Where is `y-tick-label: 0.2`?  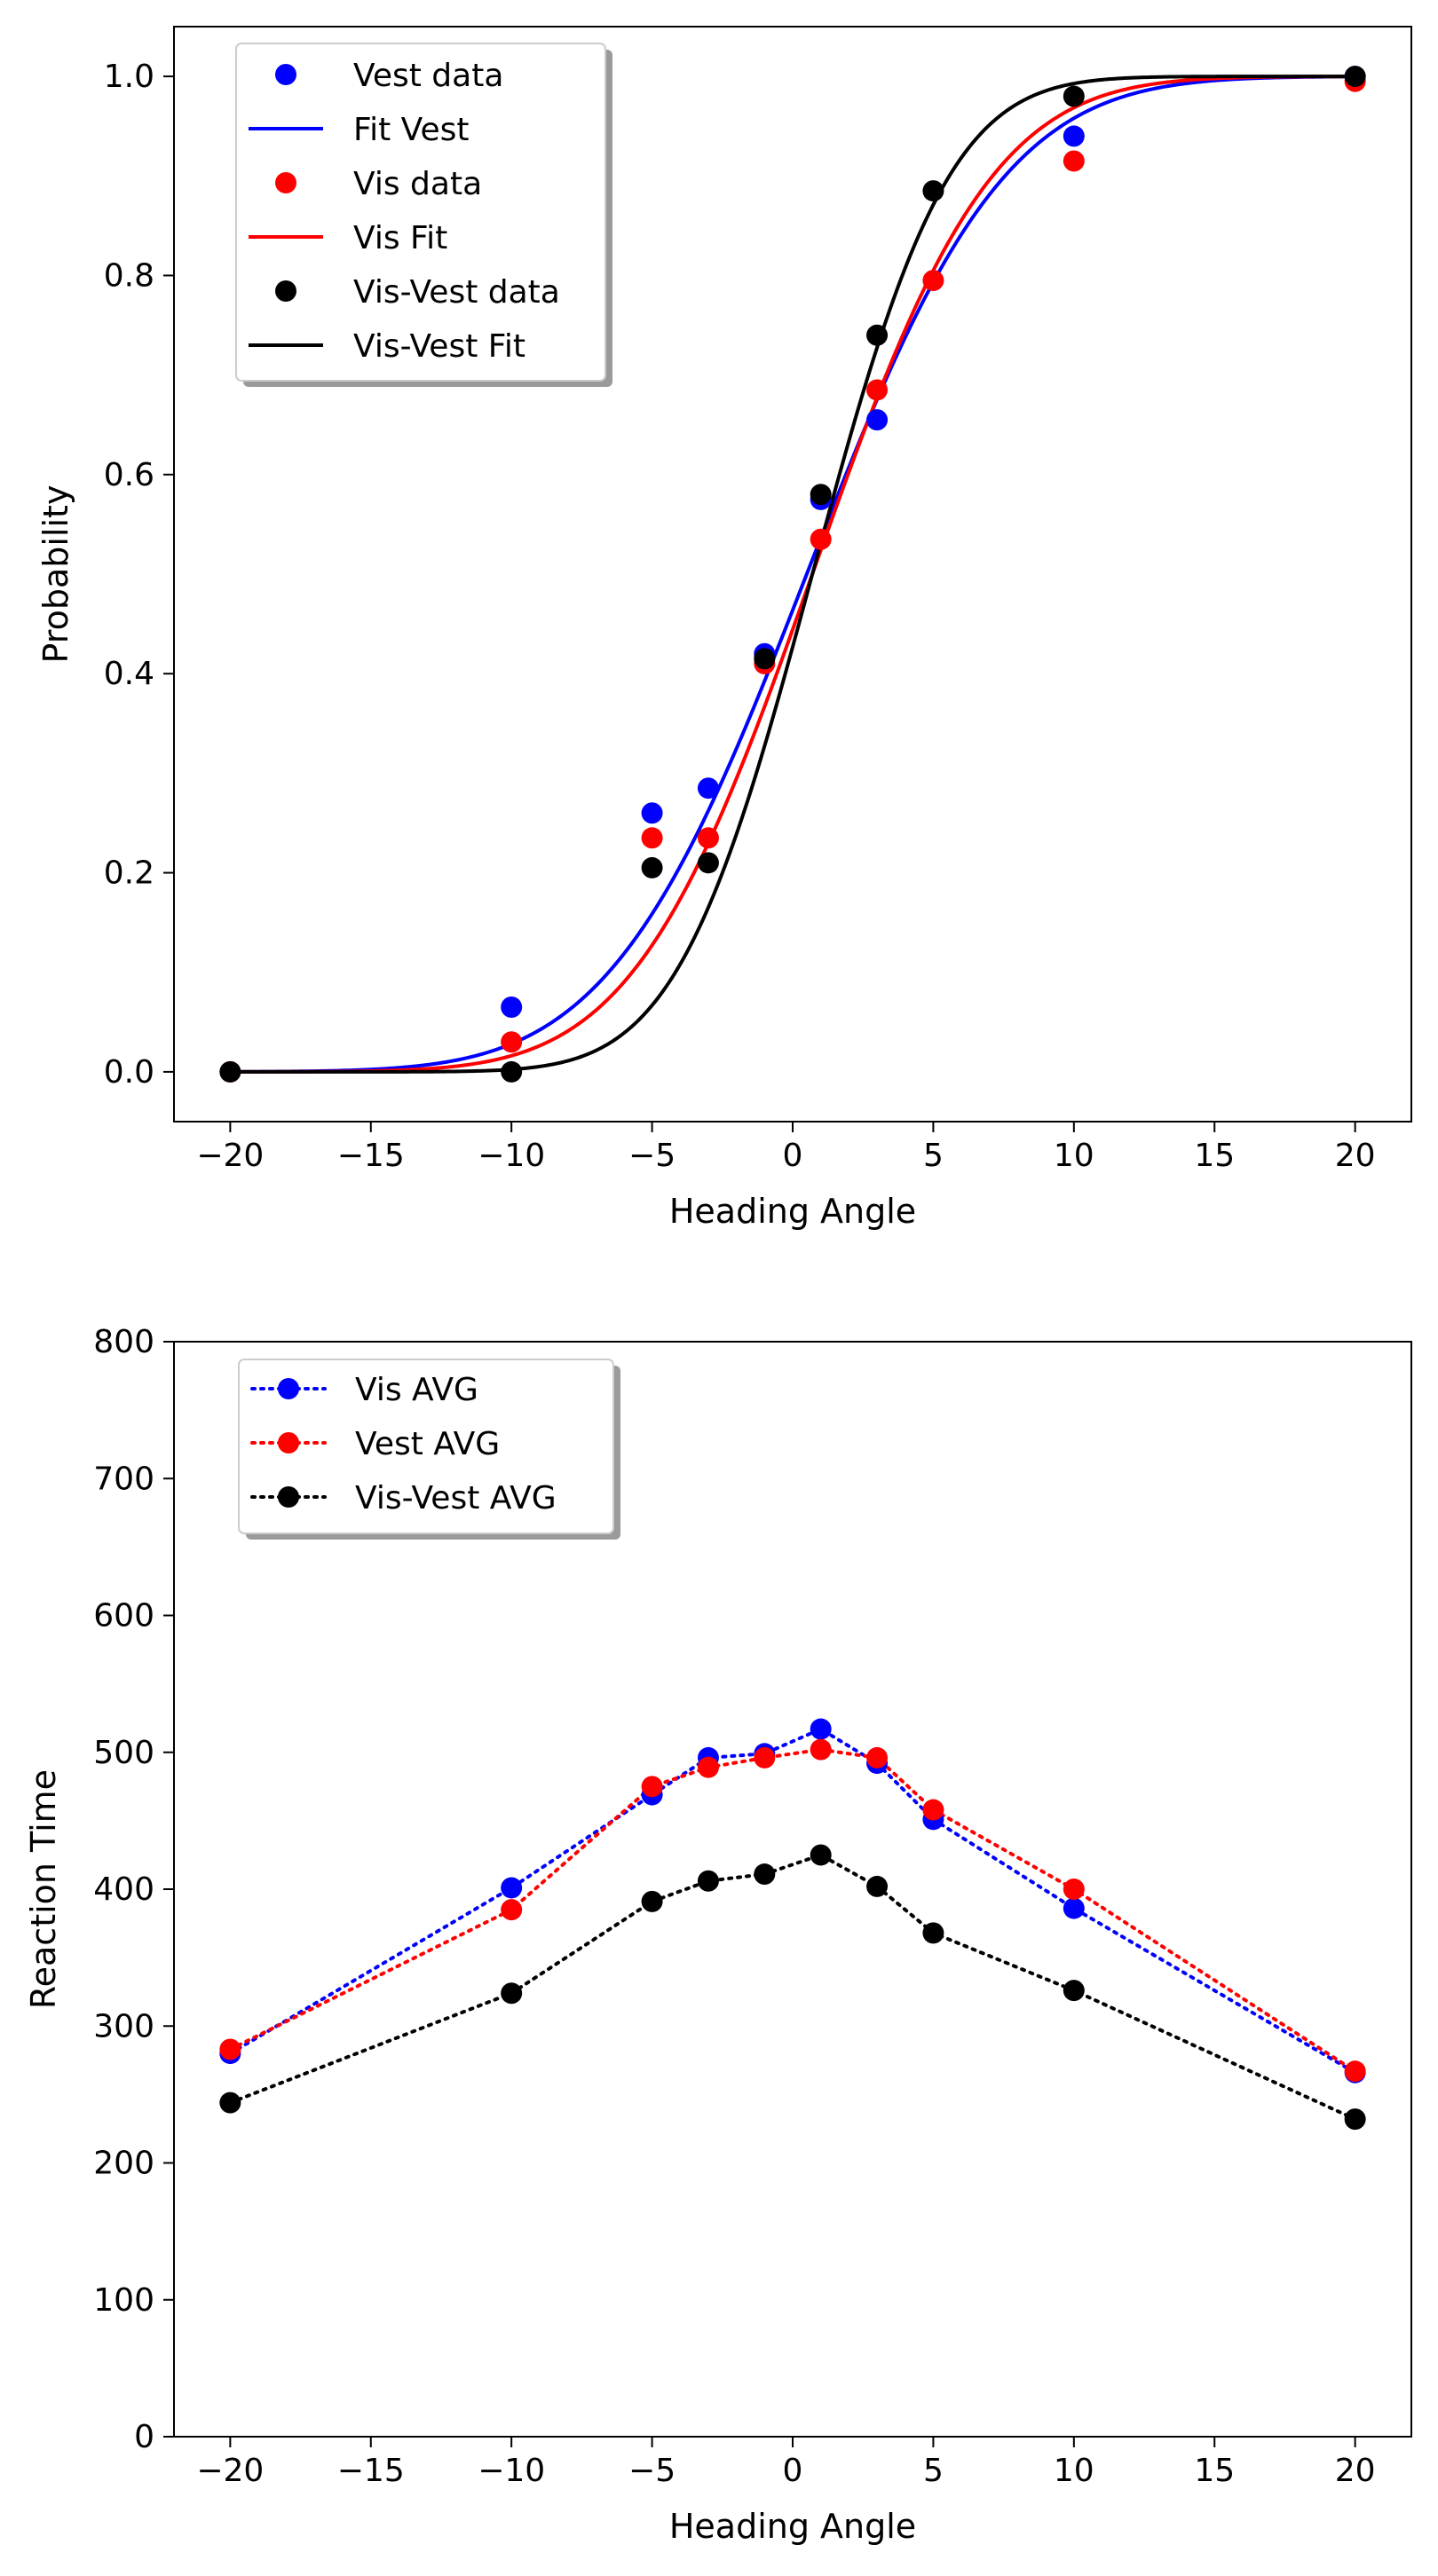 y-tick-label: 0.2 is located at coordinates (129, 874).